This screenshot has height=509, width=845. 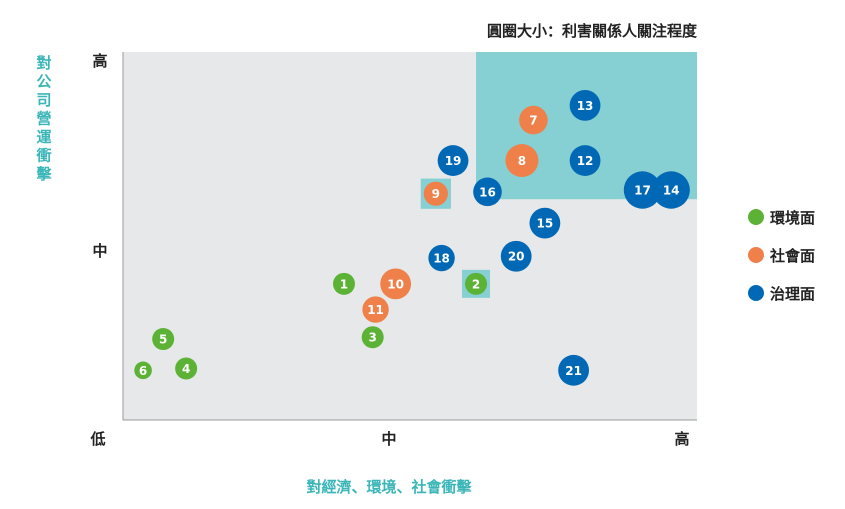 I want to click on bubble-4: 4, so click(x=186, y=368).